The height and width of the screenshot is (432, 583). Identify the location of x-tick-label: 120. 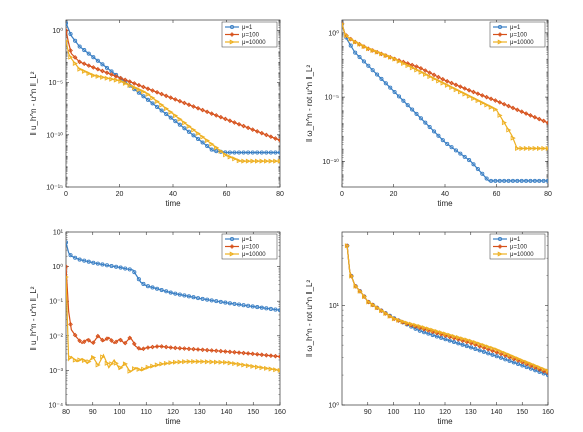
(445, 412).